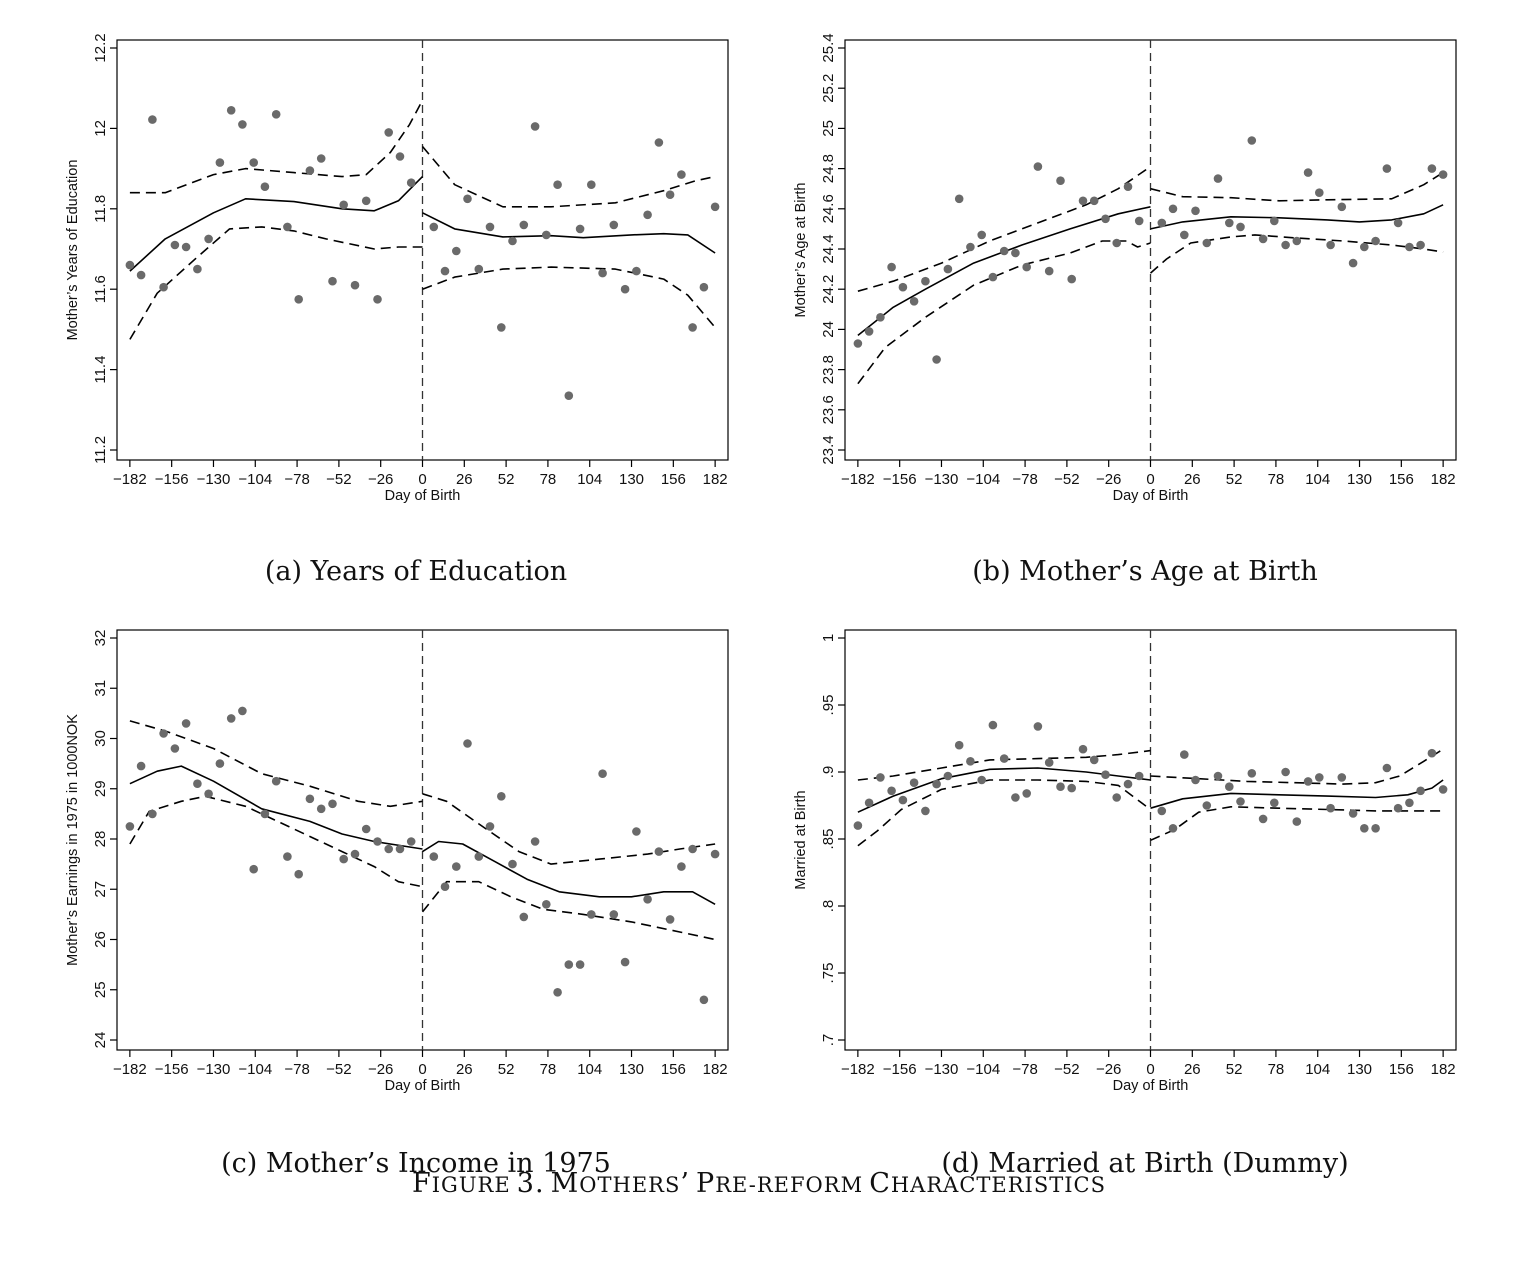  What do you see at coordinates (705, 1183) in the screenshot?
I see `figure-title-word3-initial: P` at bounding box center [705, 1183].